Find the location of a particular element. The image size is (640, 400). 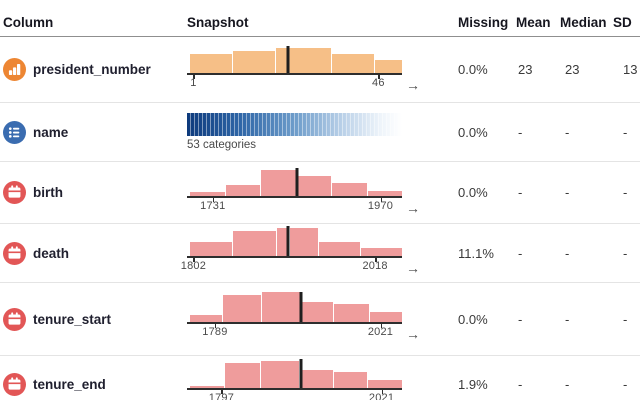

axis-labels: 1789 2021 is located at coordinates (294, 331).